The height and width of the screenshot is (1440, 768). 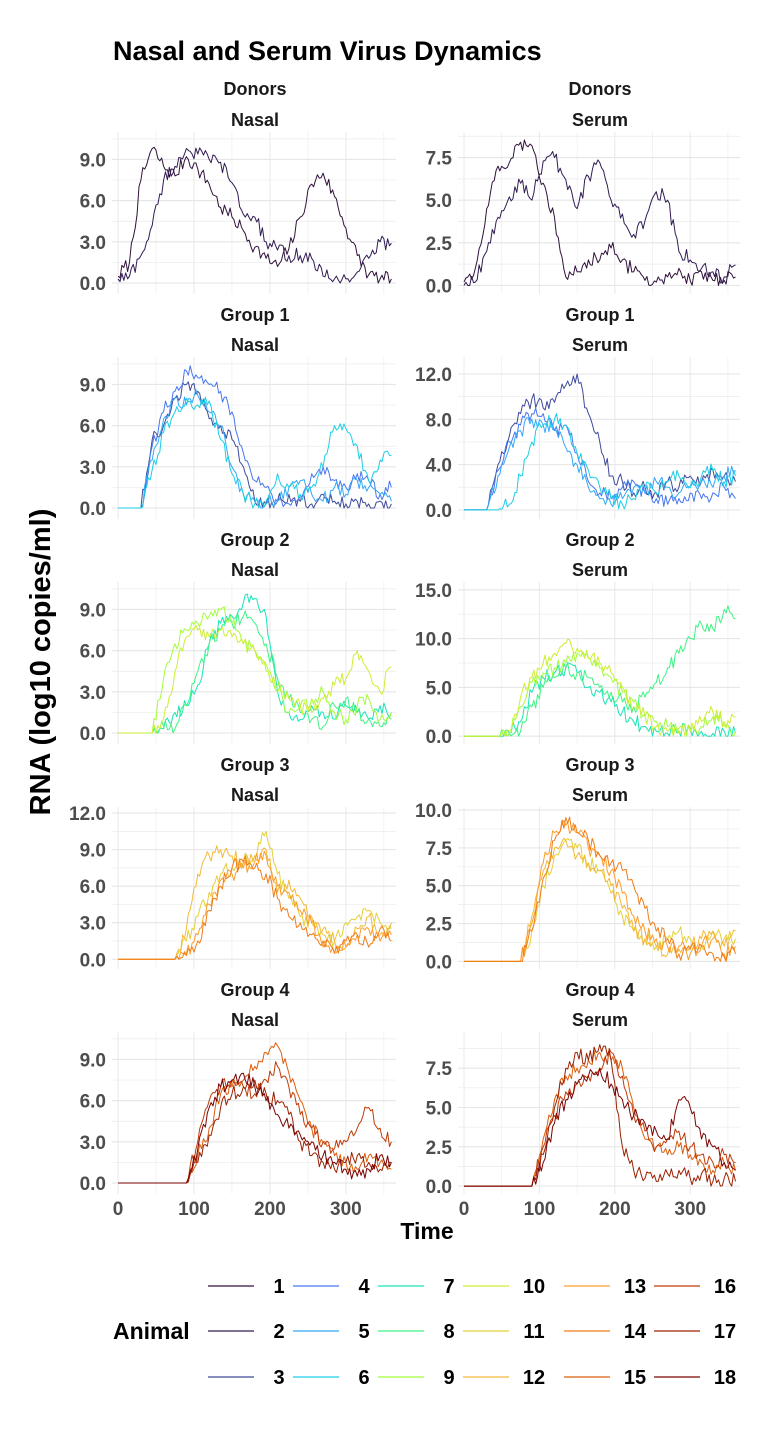 What do you see at coordinates (416, 1378) in the screenshot?
I see `legend-item-9: 9` at bounding box center [416, 1378].